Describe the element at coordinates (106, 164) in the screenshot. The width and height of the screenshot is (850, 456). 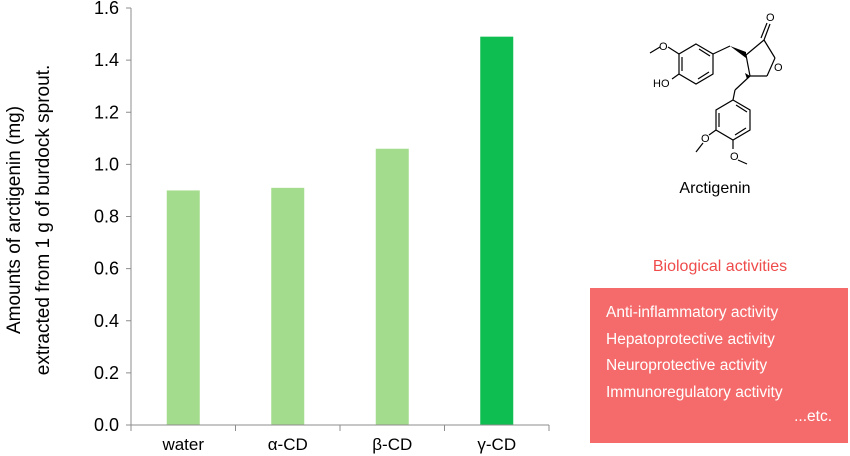
I see `y-tick-label: 1.0` at that location.